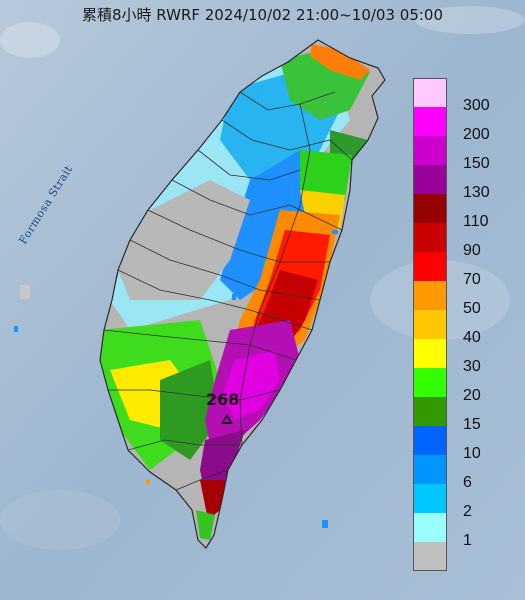  What do you see at coordinates (472, 279) in the screenshot?
I see `legend-label: 70` at bounding box center [472, 279].